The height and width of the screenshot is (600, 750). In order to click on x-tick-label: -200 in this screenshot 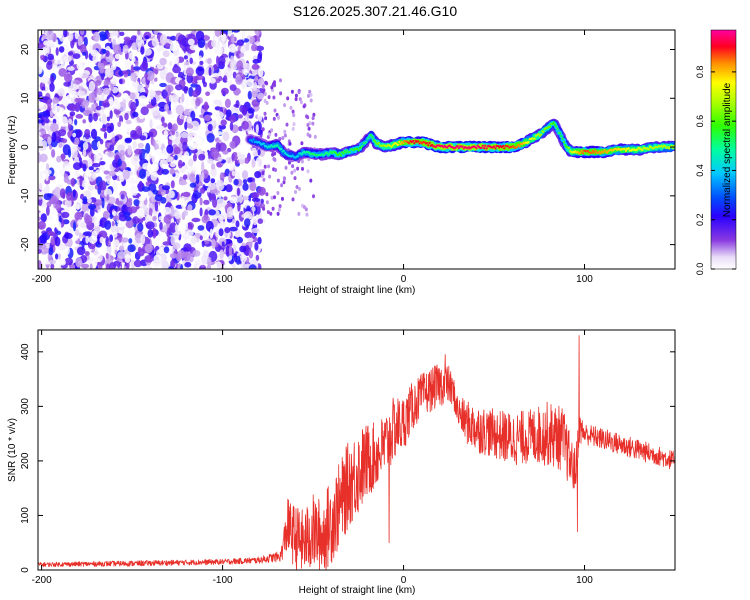, I will do `click(42, 279)`.